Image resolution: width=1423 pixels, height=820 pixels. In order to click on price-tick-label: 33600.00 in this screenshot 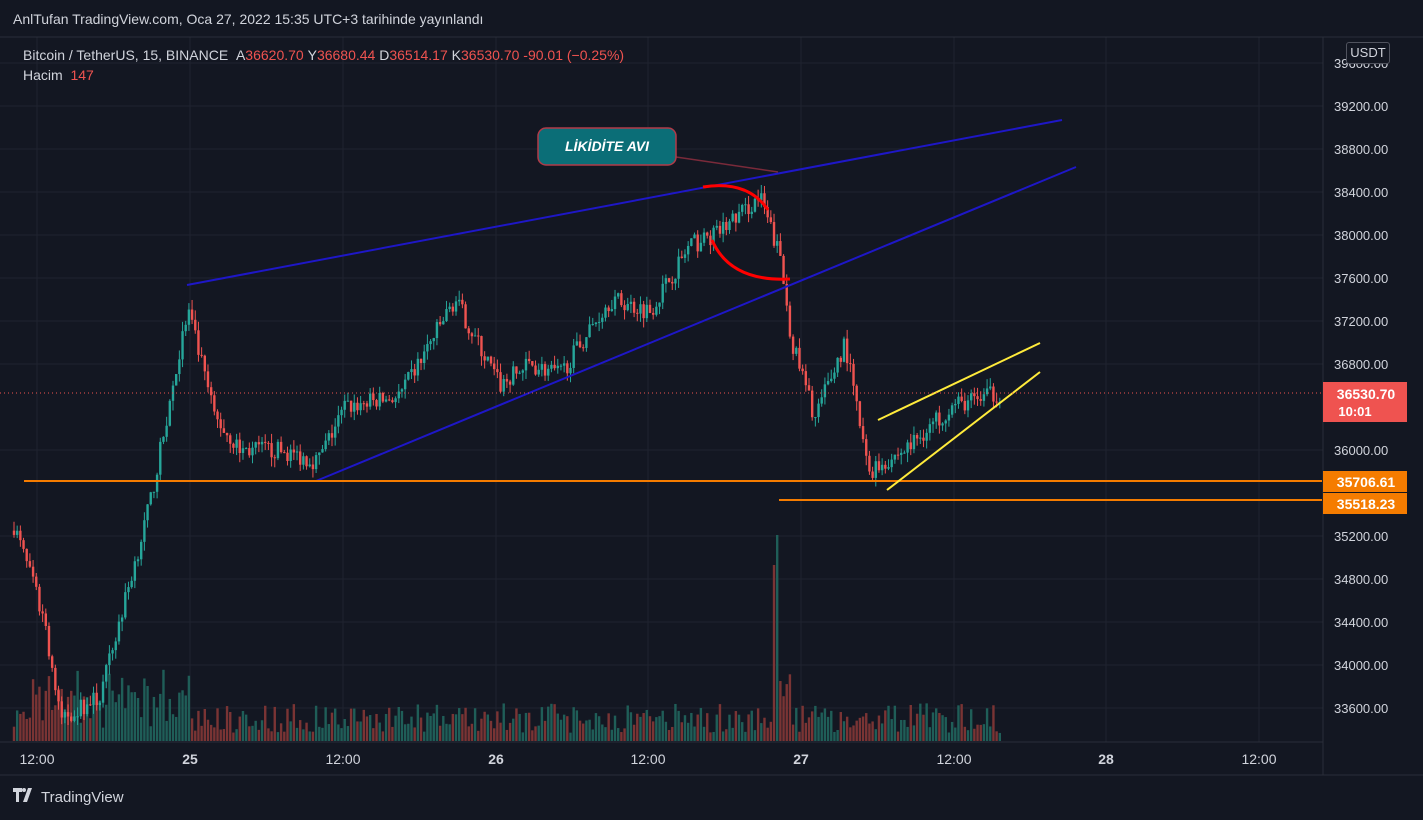, I will do `click(1361, 708)`.